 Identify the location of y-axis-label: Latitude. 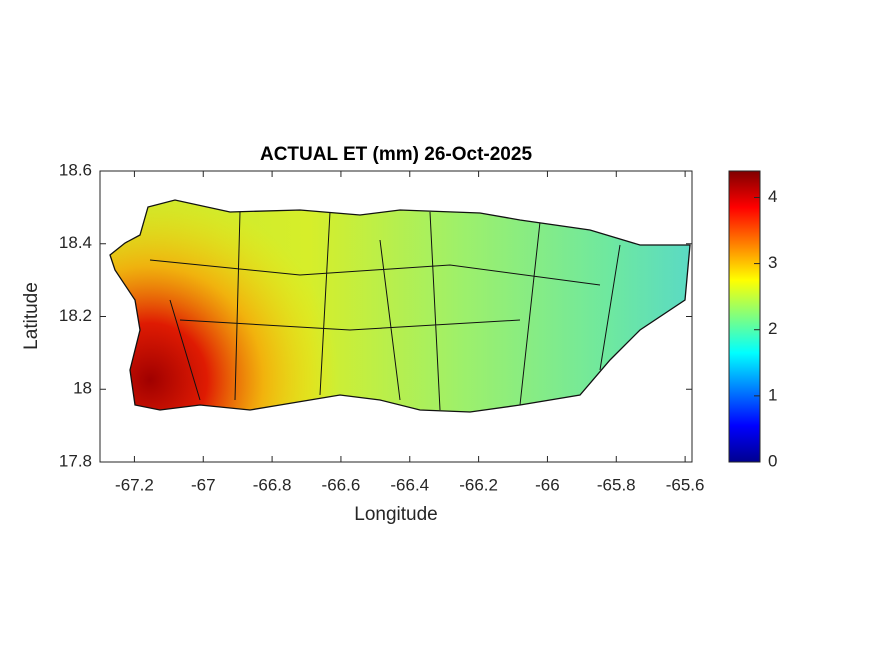
(31, 316).